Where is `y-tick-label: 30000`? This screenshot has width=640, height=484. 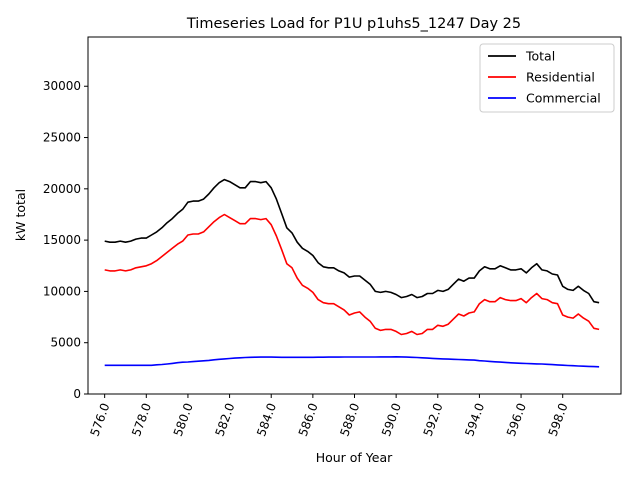 y-tick-label: 30000 is located at coordinates (62, 86).